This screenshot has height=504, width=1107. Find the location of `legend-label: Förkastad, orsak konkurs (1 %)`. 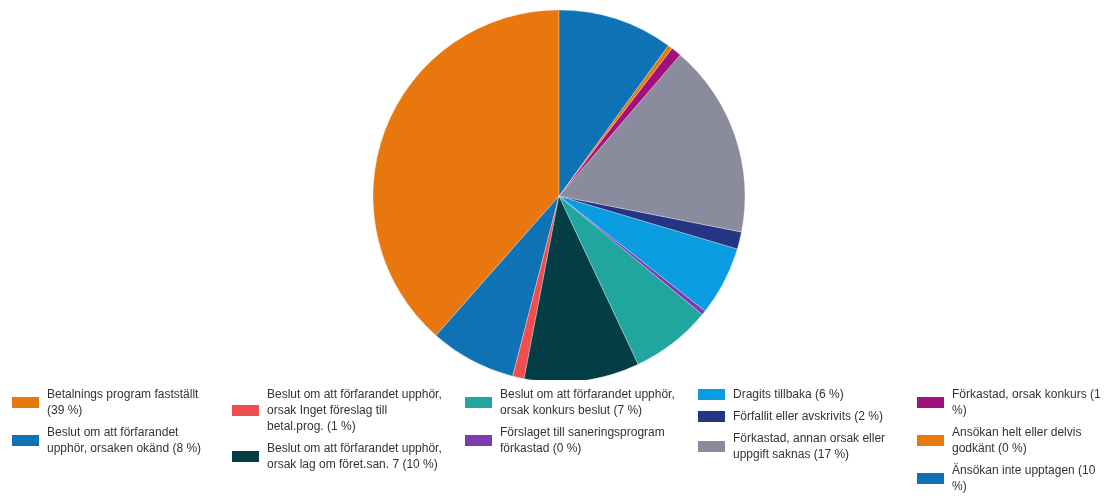

legend-label: Förkastad, orsak konkurs (1 %) is located at coordinates (1027, 402).